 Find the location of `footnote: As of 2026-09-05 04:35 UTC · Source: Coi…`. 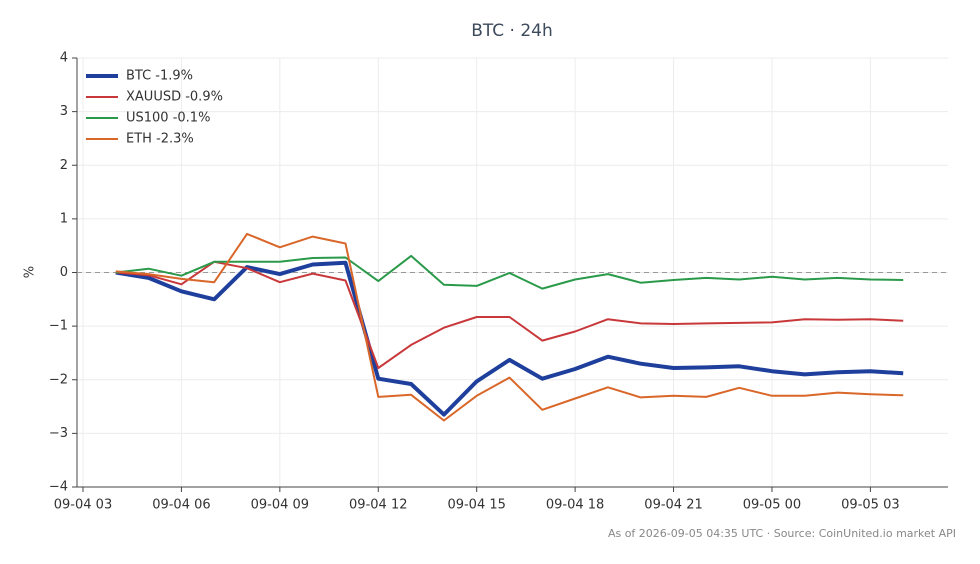

footnote: As of 2026-09-05 04:35 UTC · Source: Coi… is located at coordinates (782, 533).